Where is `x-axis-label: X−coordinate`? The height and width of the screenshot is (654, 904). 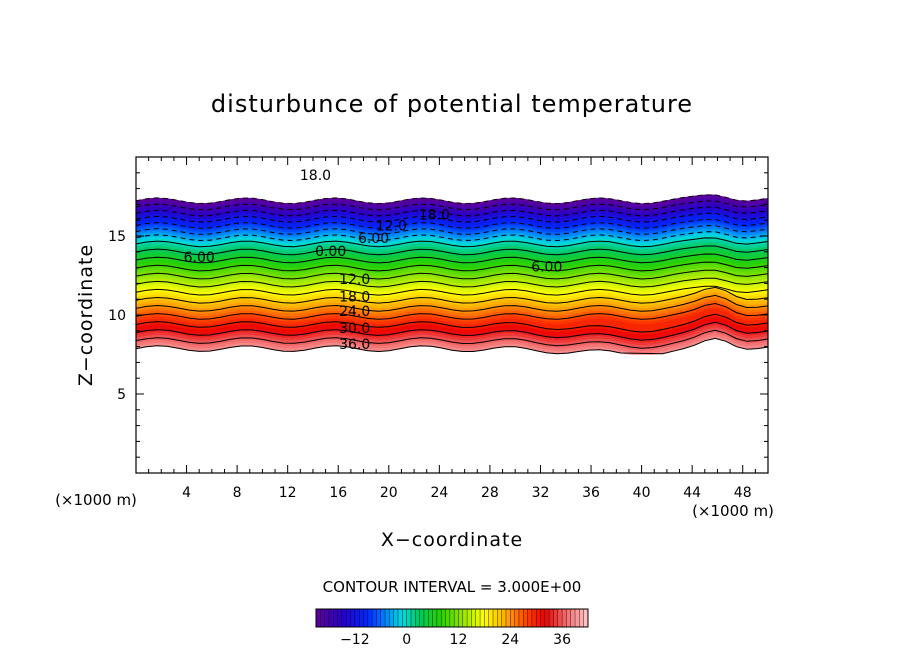
x-axis-label: X−coordinate is located at coordinates (452, 540).